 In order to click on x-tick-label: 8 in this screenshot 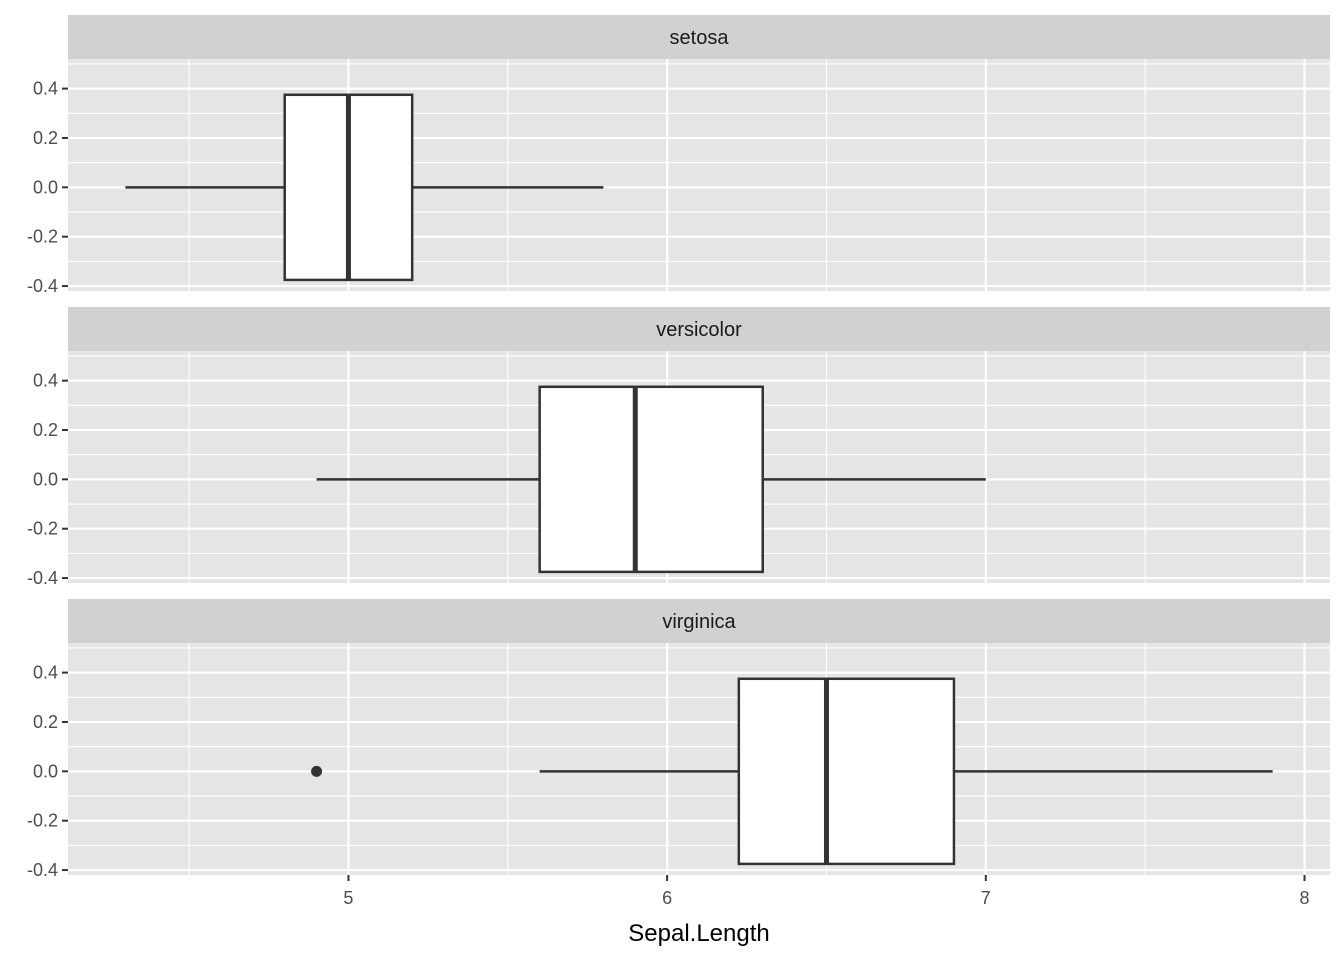, I will do `click(1304, 898)`.